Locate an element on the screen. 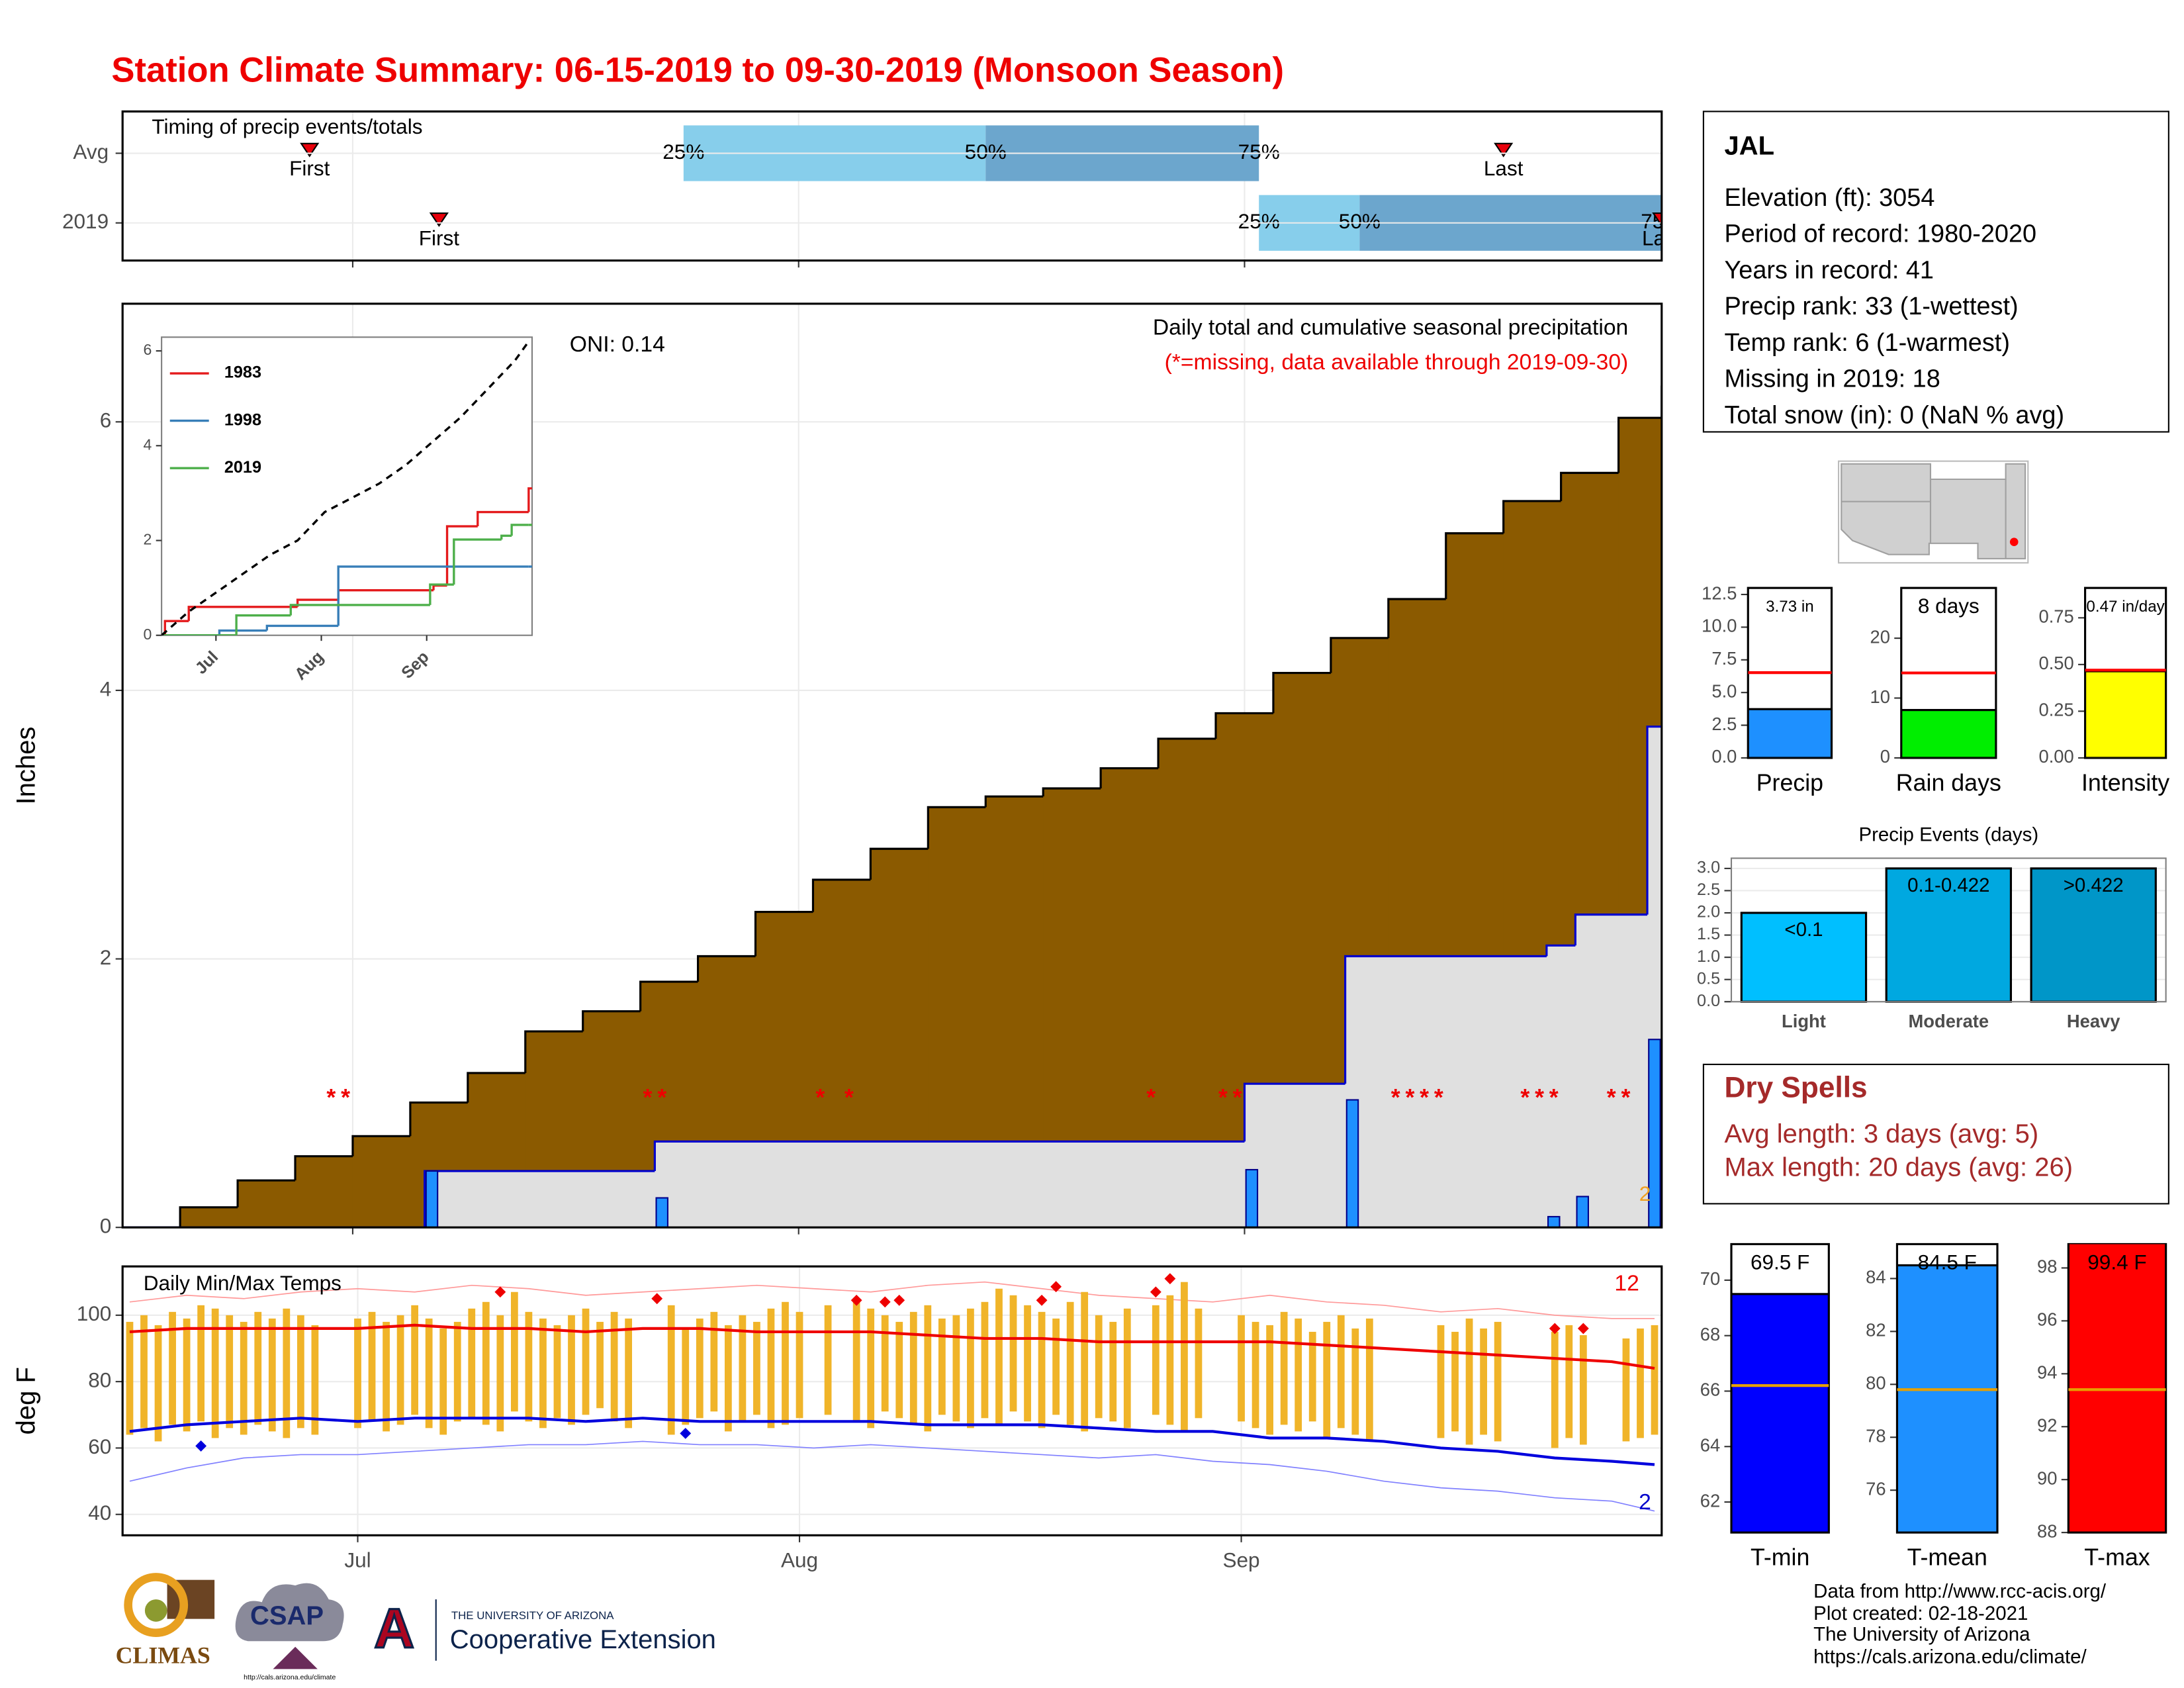 The image size is (2184, 1688). gauge-label: T-mean is located at coordinates (1947, 1557).